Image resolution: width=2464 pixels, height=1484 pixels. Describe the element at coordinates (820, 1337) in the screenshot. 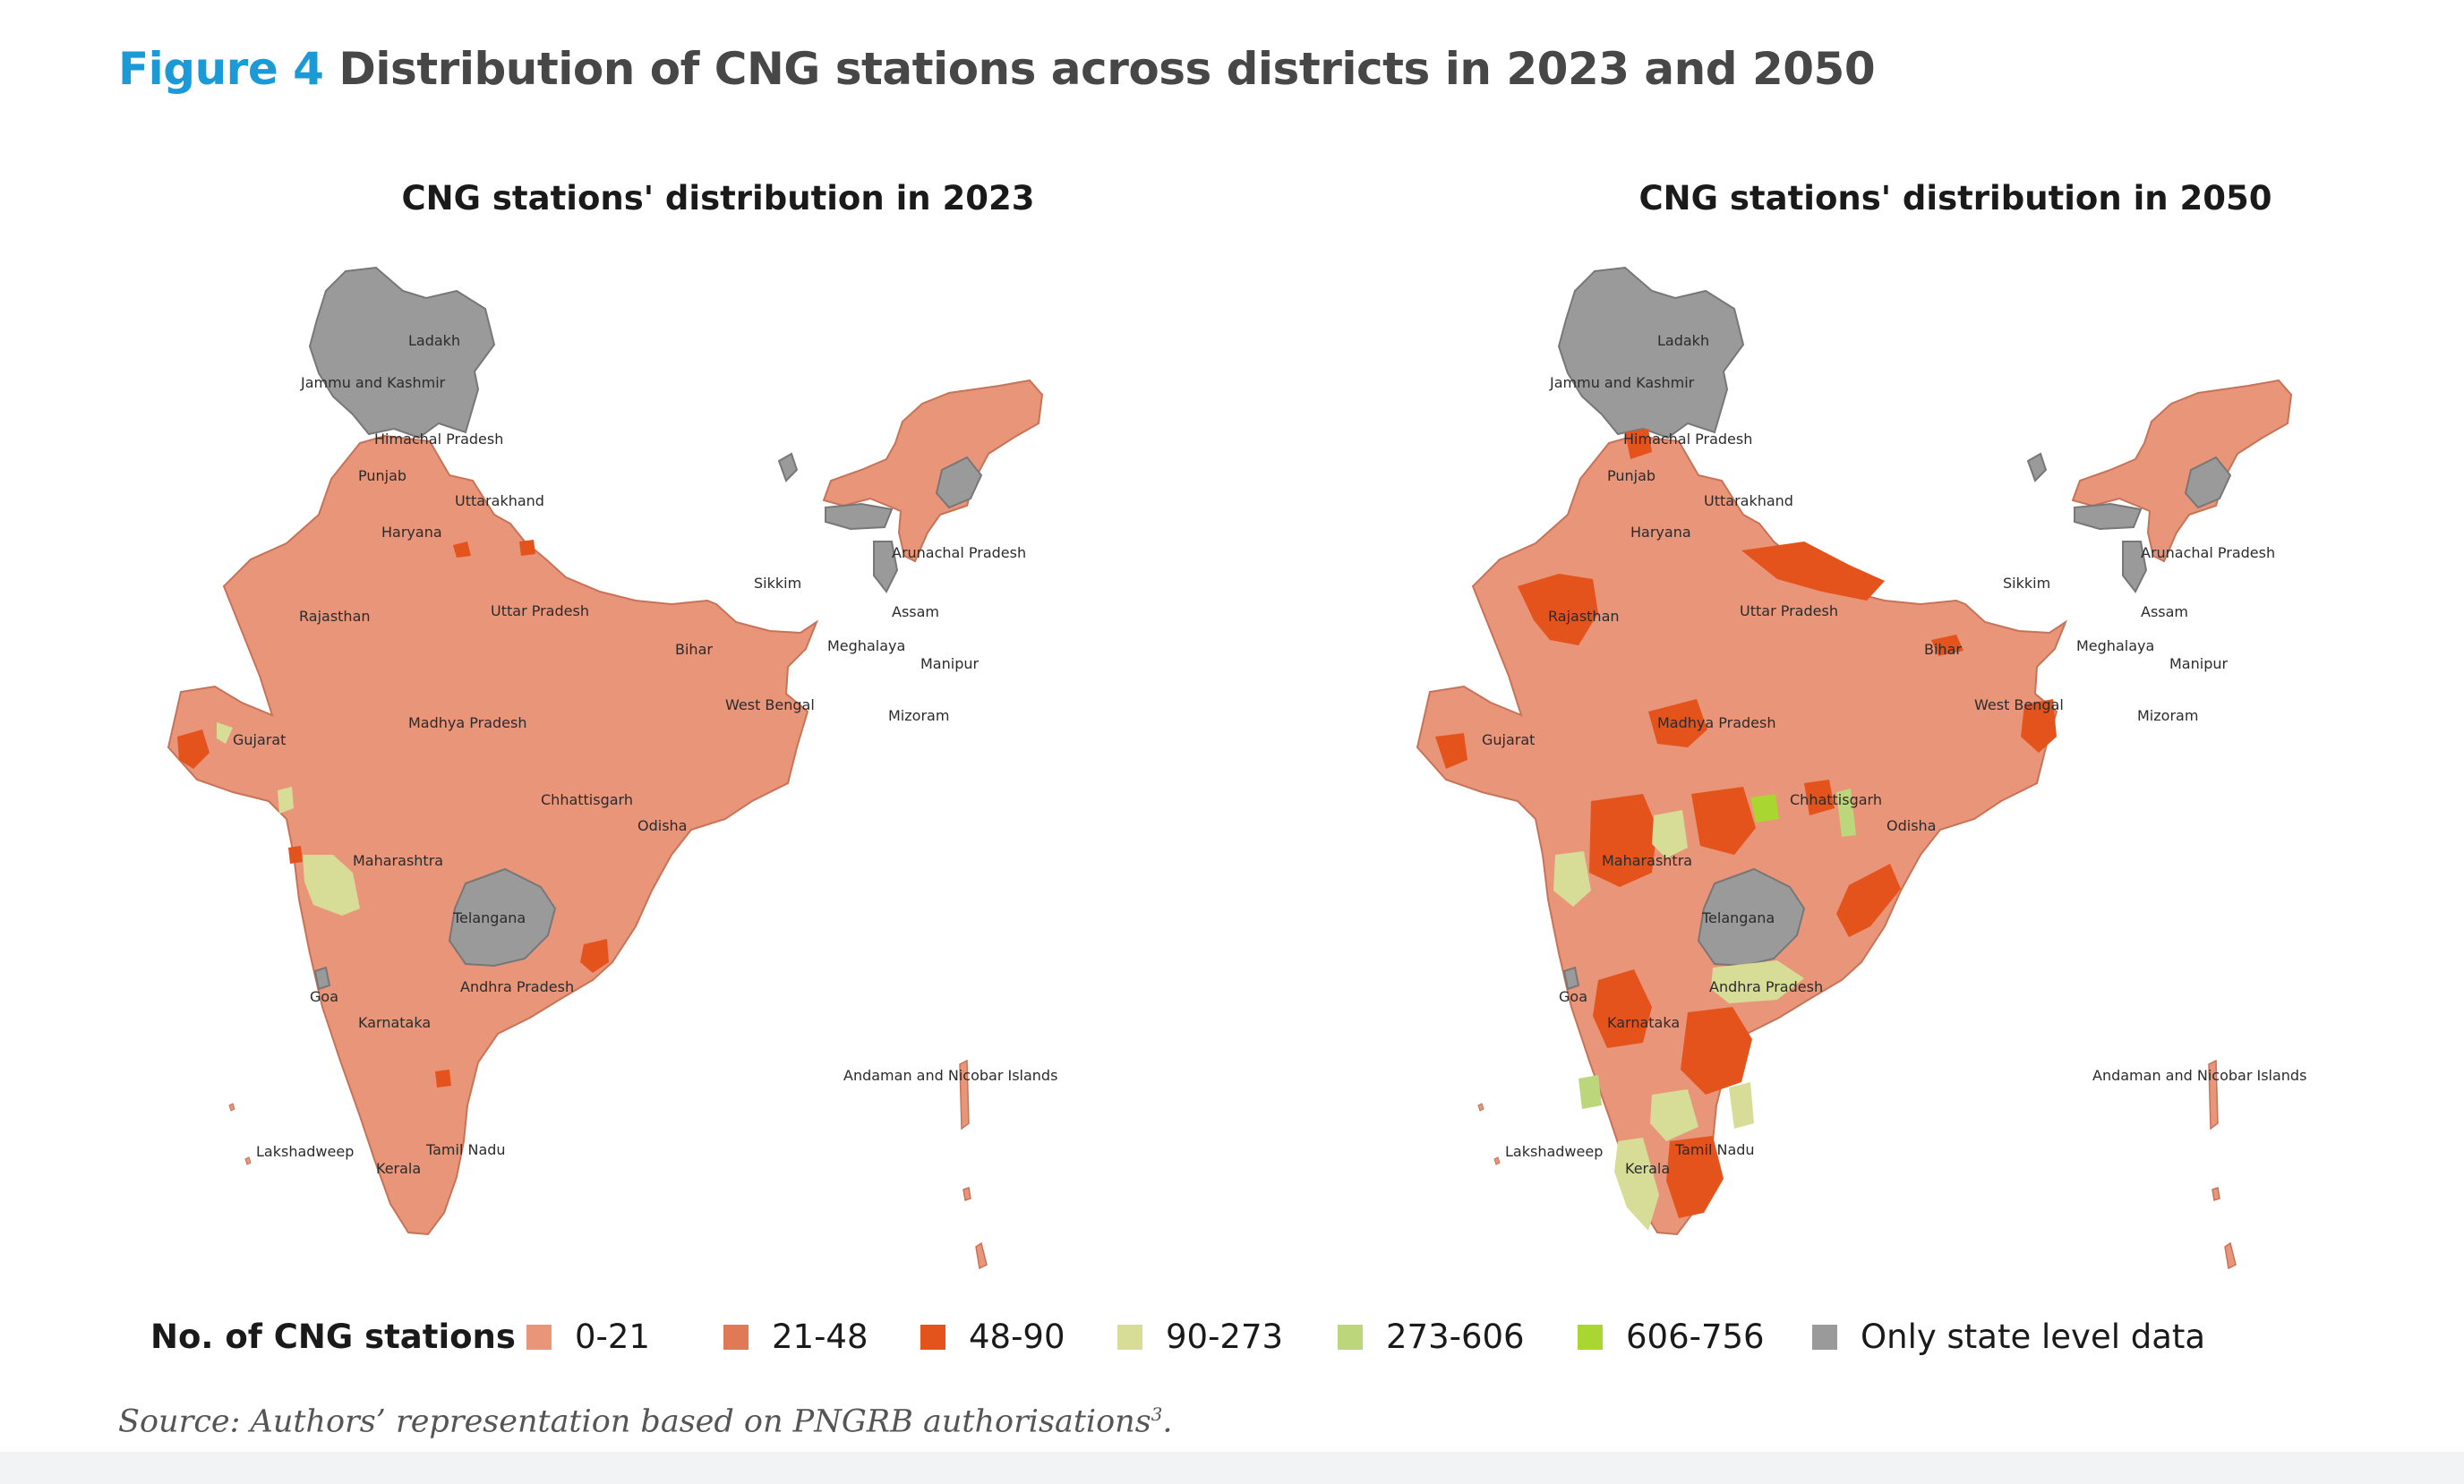

I see `legend-label: 21-48` at that location.